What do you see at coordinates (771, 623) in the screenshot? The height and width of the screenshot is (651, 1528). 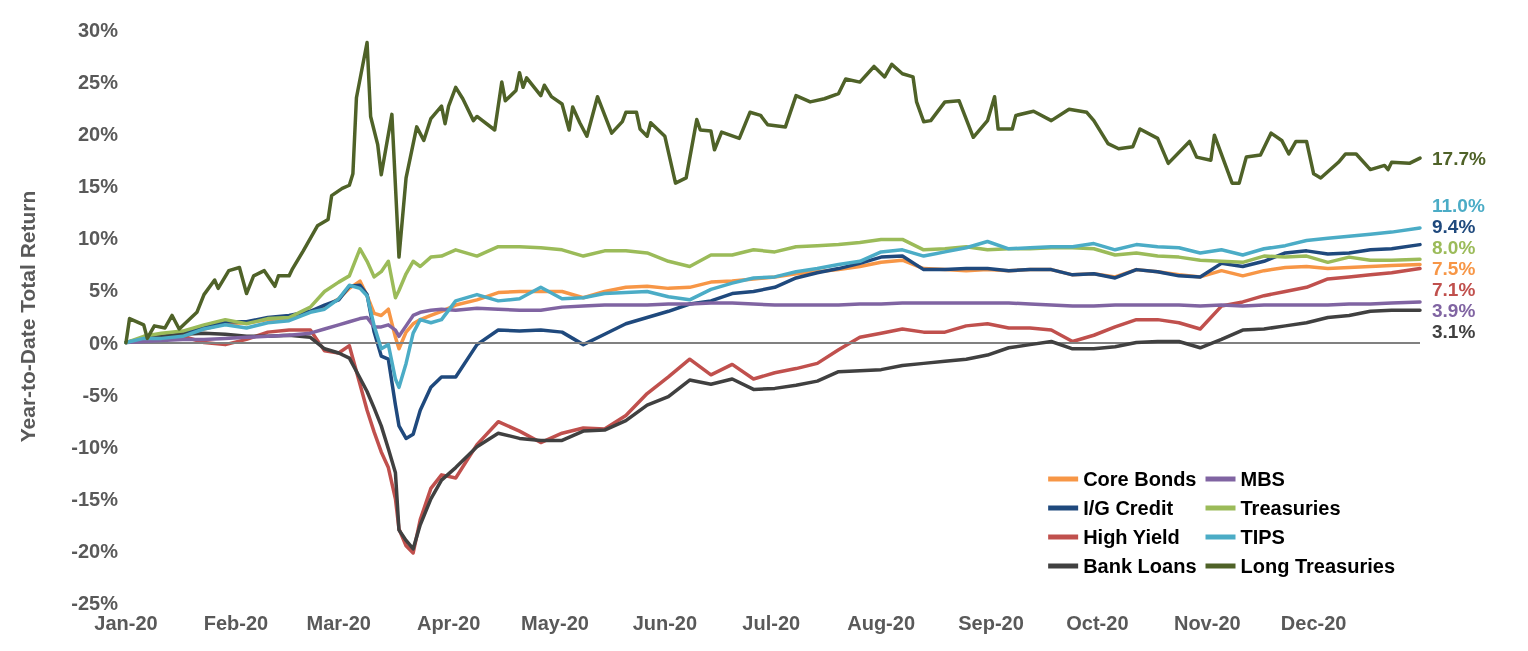 I see `x-tick-label: Jul-20` at bounding box center [771, 623].